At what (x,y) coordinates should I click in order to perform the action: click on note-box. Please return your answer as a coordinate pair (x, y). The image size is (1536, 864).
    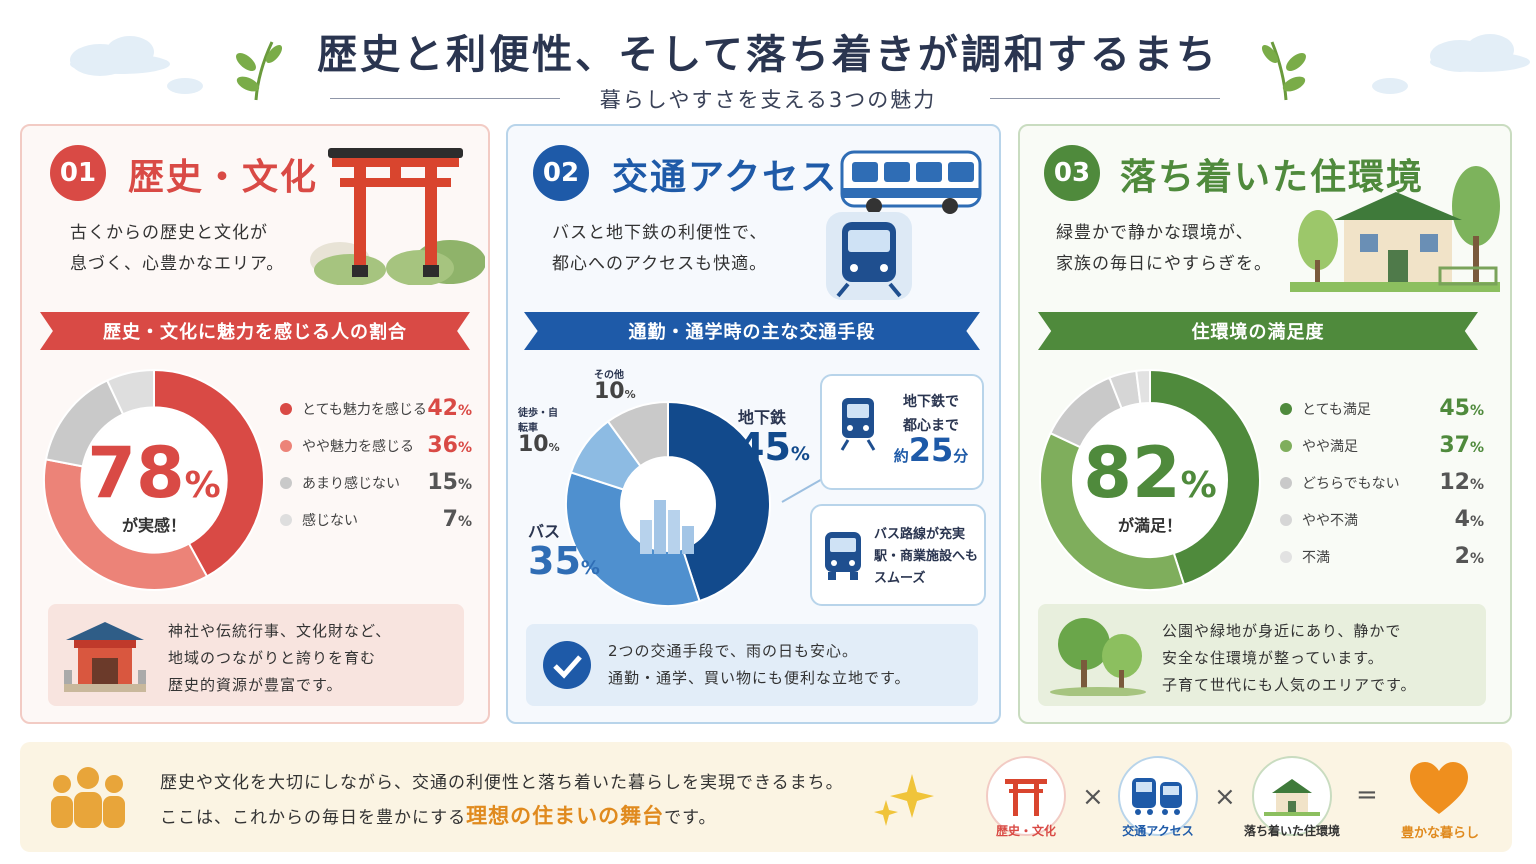
    Looking at the image, I should click on (752, 665).